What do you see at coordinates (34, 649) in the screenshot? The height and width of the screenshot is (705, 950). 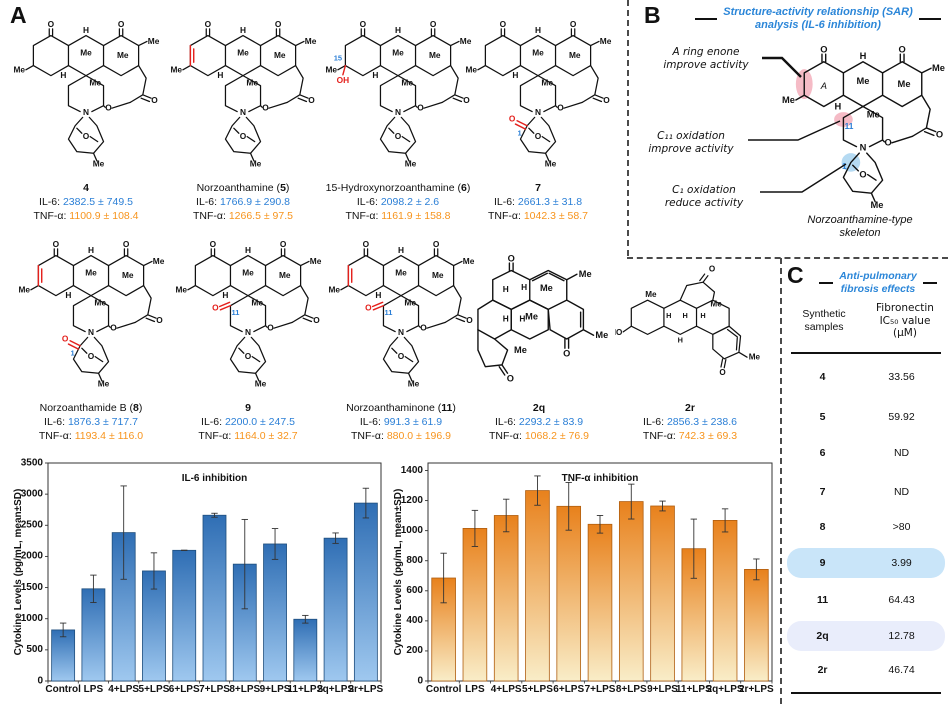 I see `svg-text: 500` at bounding box center [34, 649].